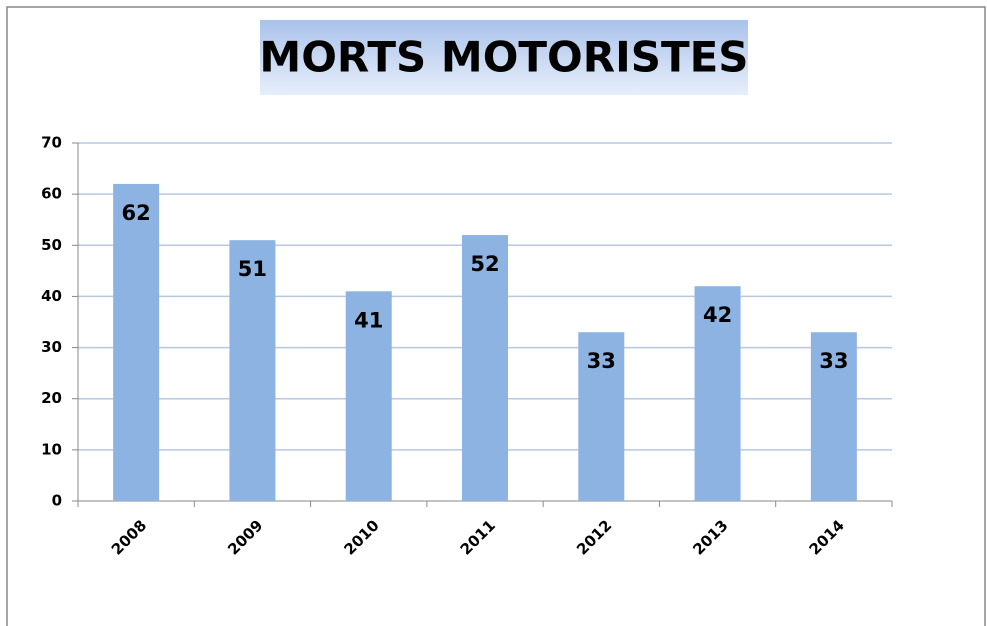 This screenshot has width=987, height=626. What do you see at coordinates (51, 347) in the screenshot?
I see `y-tick-label: 30` at bounding box center [51, 347].